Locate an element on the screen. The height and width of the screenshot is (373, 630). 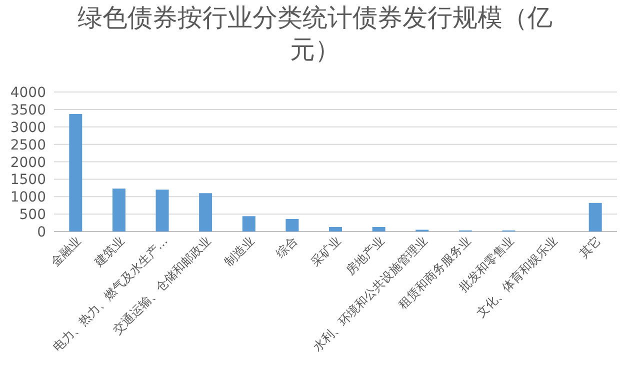
y-tick-label: 2500 is located at coordinates (28, 145).